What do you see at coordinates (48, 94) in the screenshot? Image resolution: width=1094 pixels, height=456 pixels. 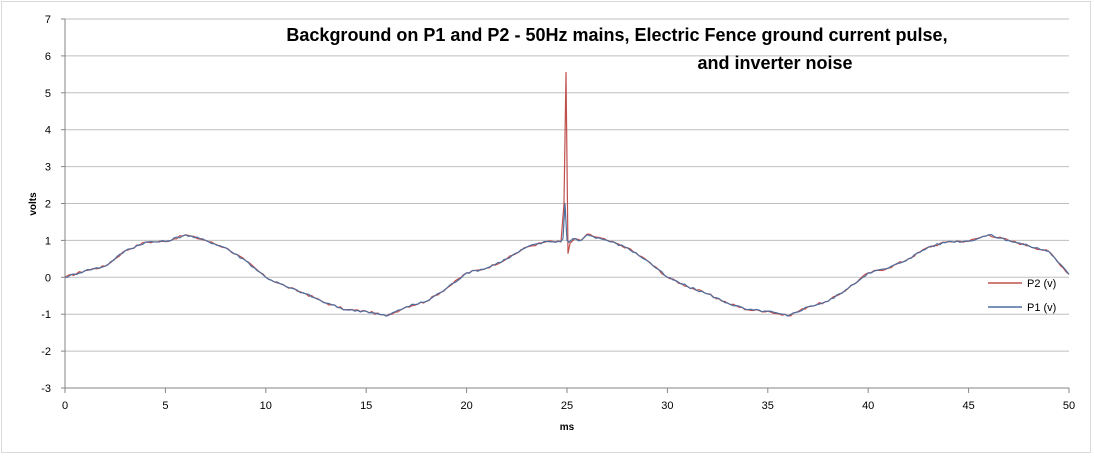 I see `y-tick-label: 5` at bounding box center [48, 94].